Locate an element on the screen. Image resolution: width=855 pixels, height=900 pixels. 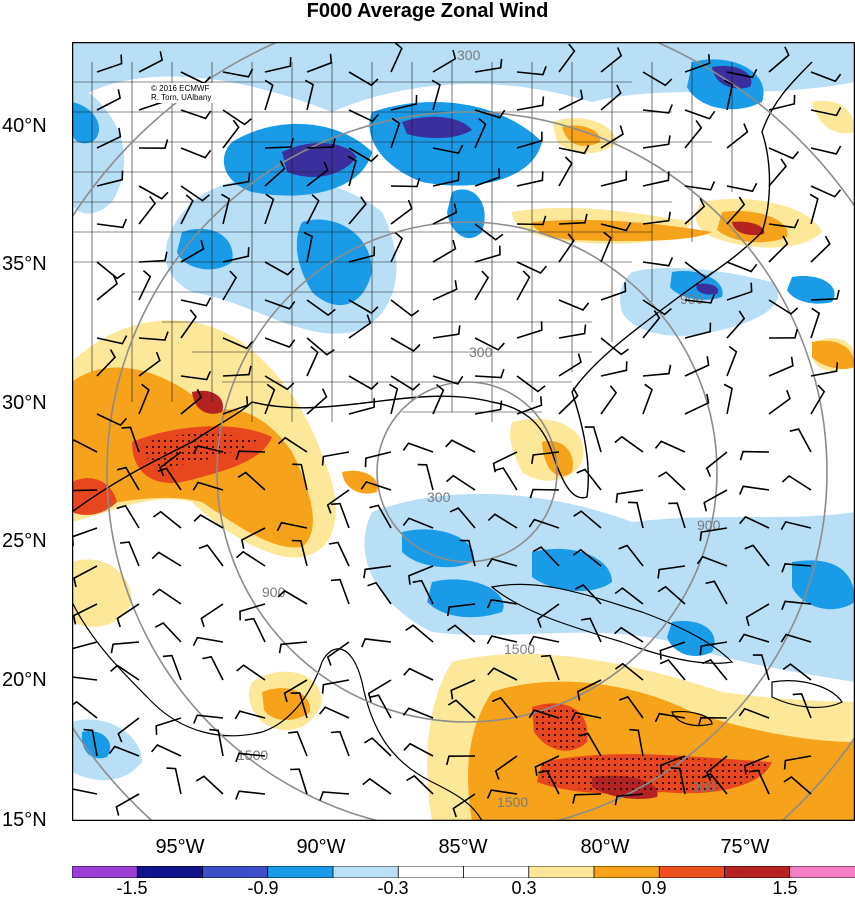
lon-label-95w: 95°W is located at coordinates (180, 847).